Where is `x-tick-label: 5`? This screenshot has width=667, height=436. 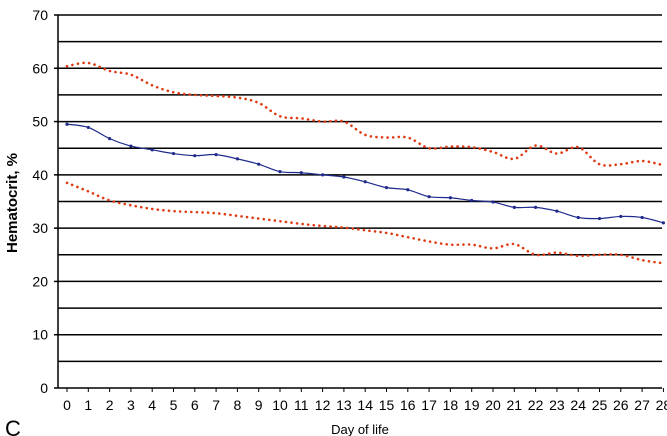
x-tick-label: 5 is located at coordinates (174, 405).